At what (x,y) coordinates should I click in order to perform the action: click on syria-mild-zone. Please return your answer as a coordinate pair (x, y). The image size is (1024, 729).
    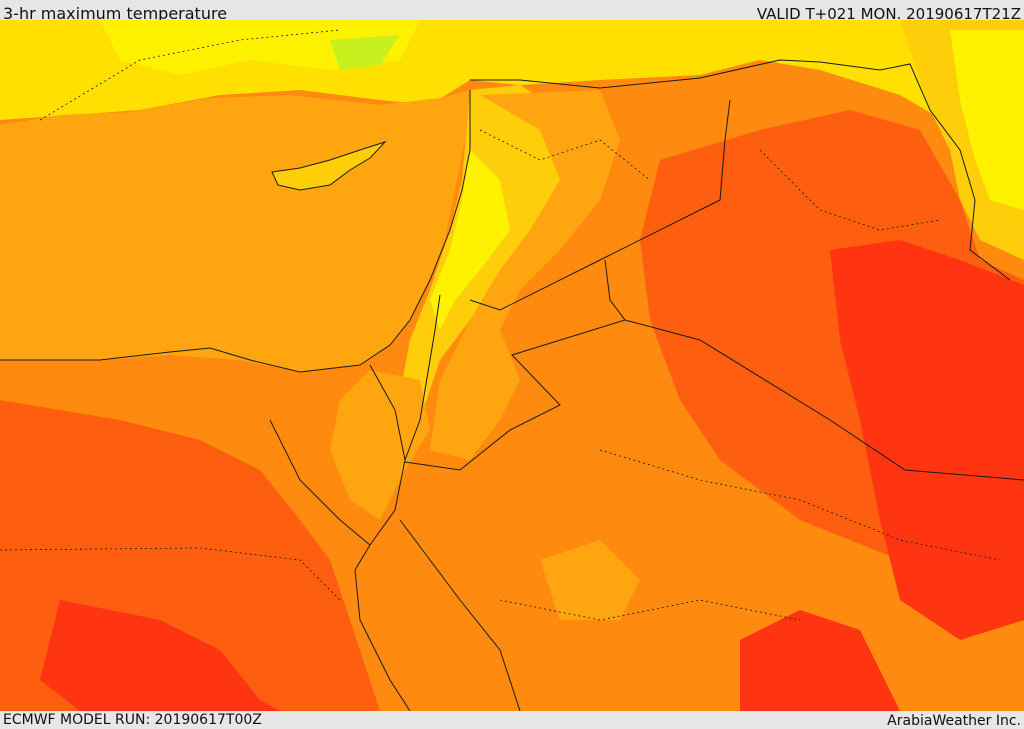
    Looking at the image, I should click on (525, 275).